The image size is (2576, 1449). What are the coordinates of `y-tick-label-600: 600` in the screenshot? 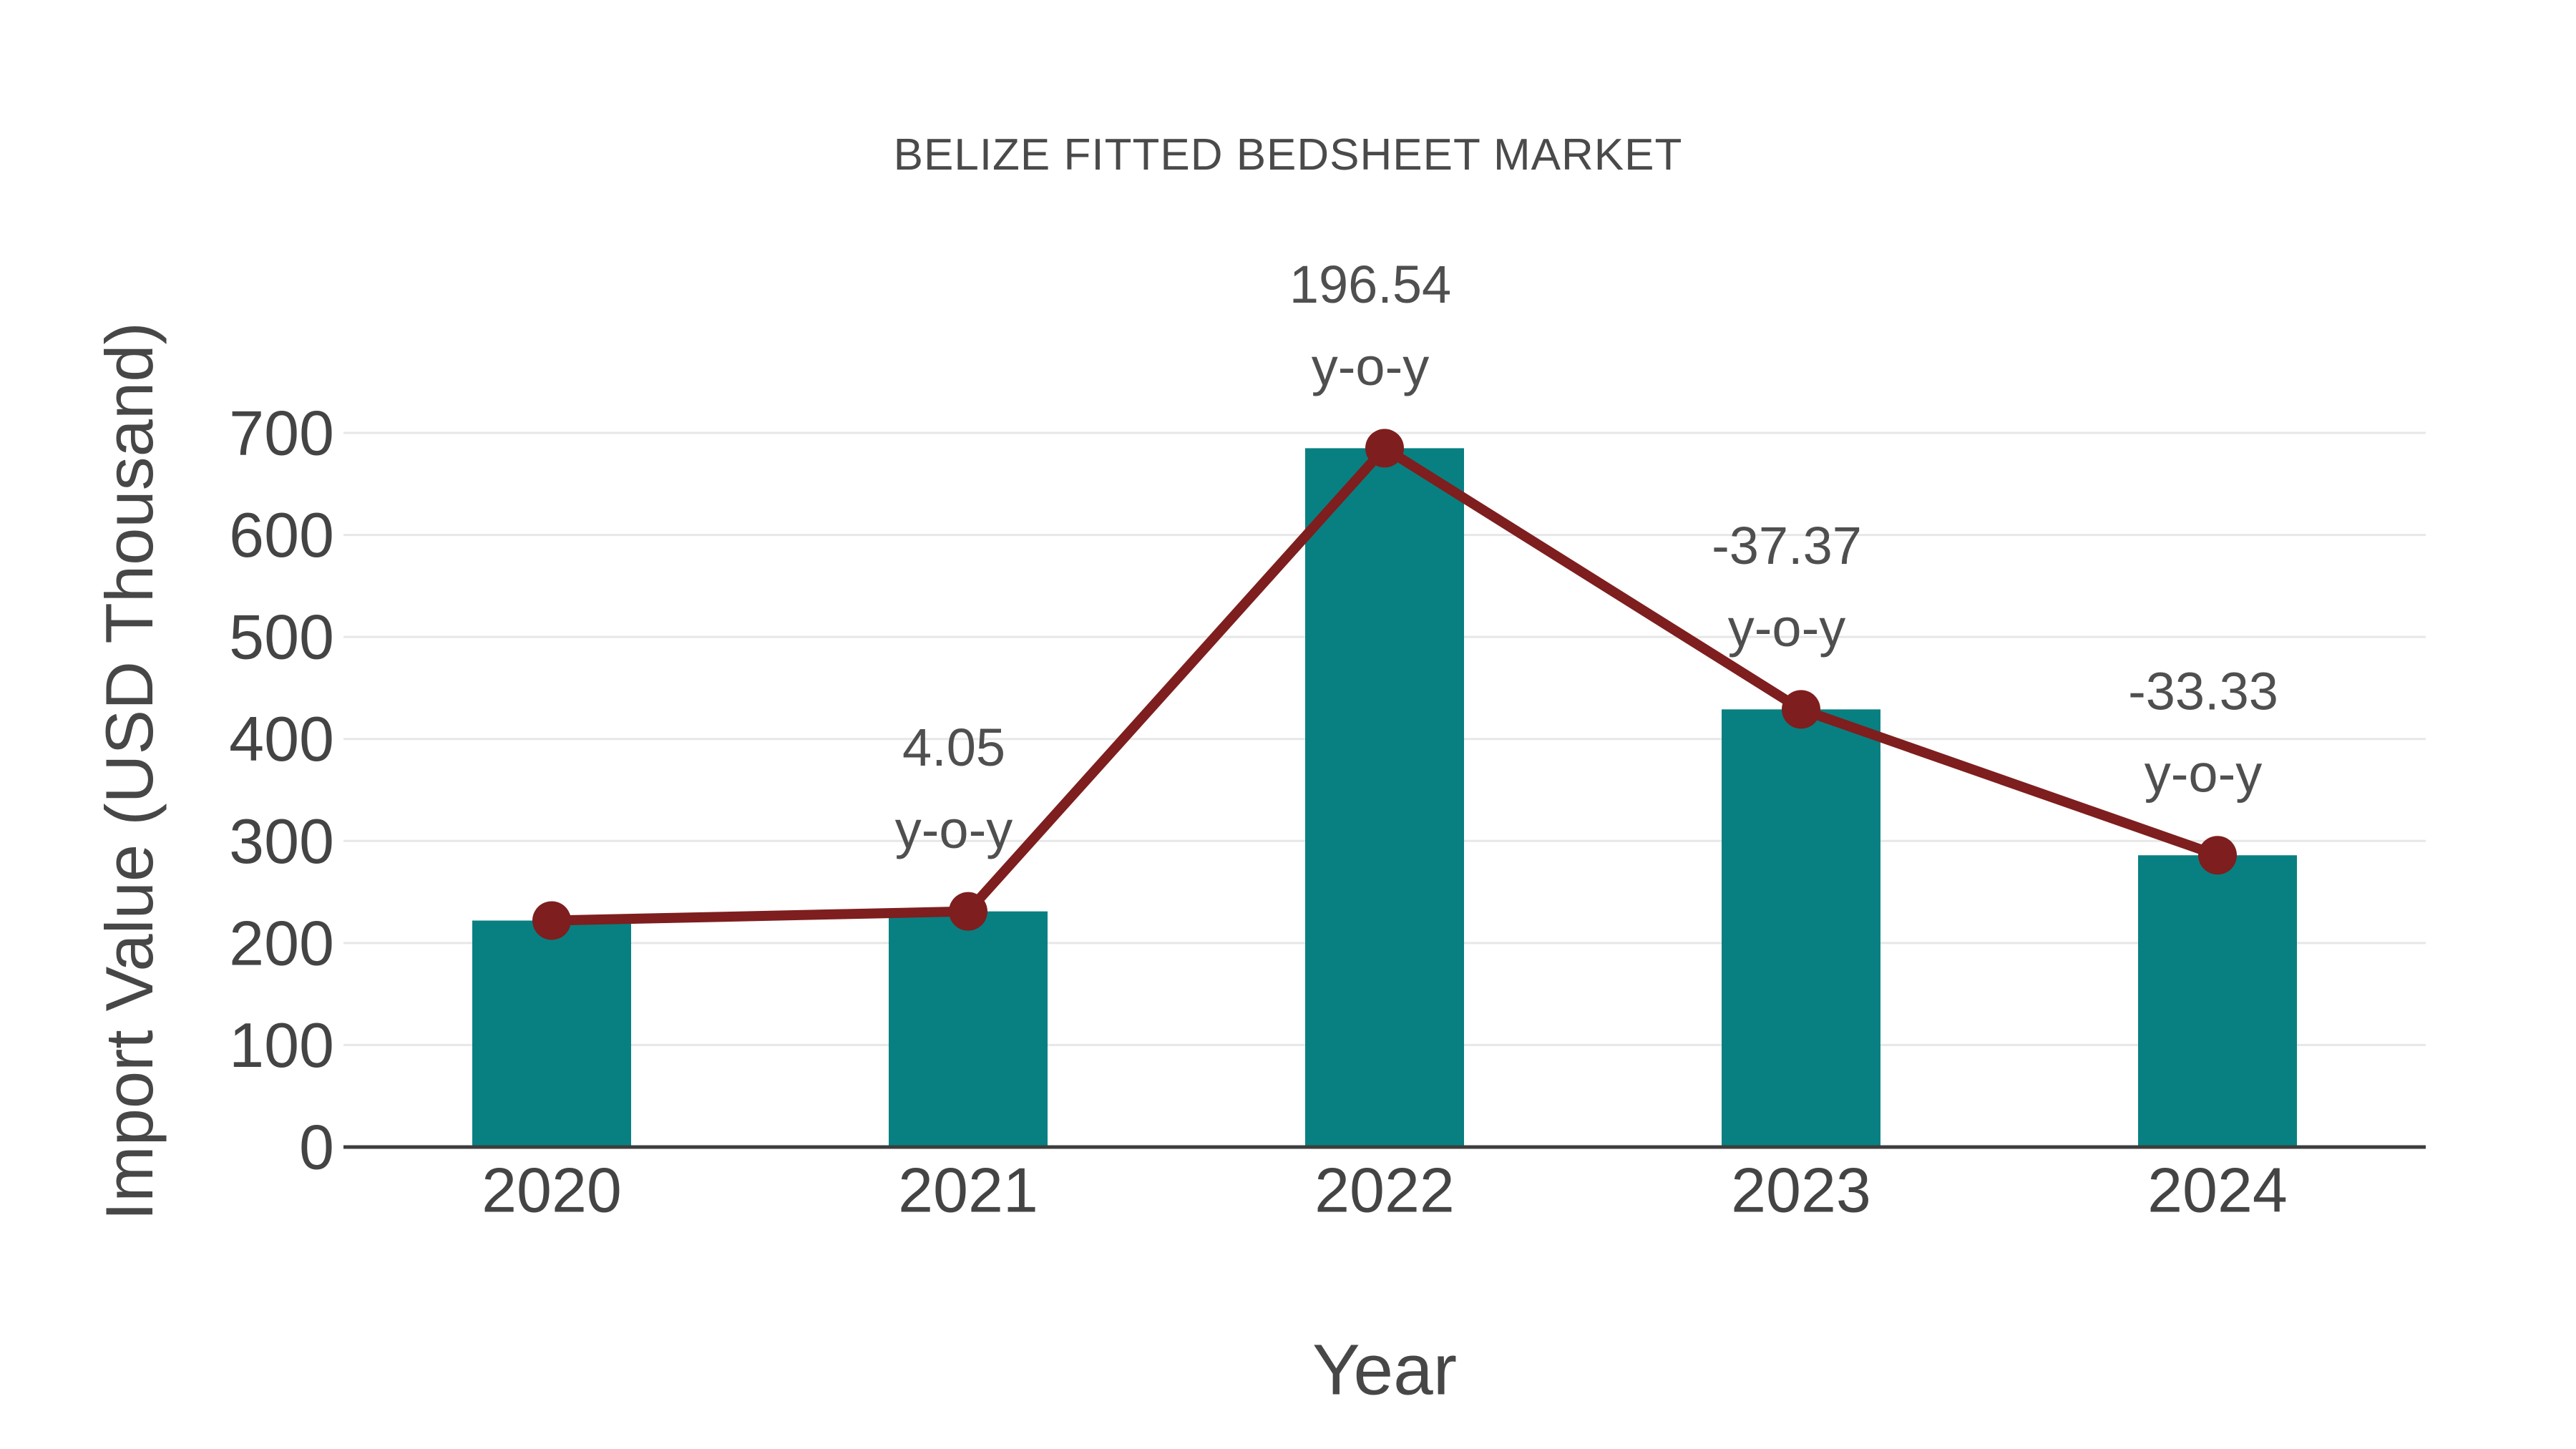 It's located at (281, 534).